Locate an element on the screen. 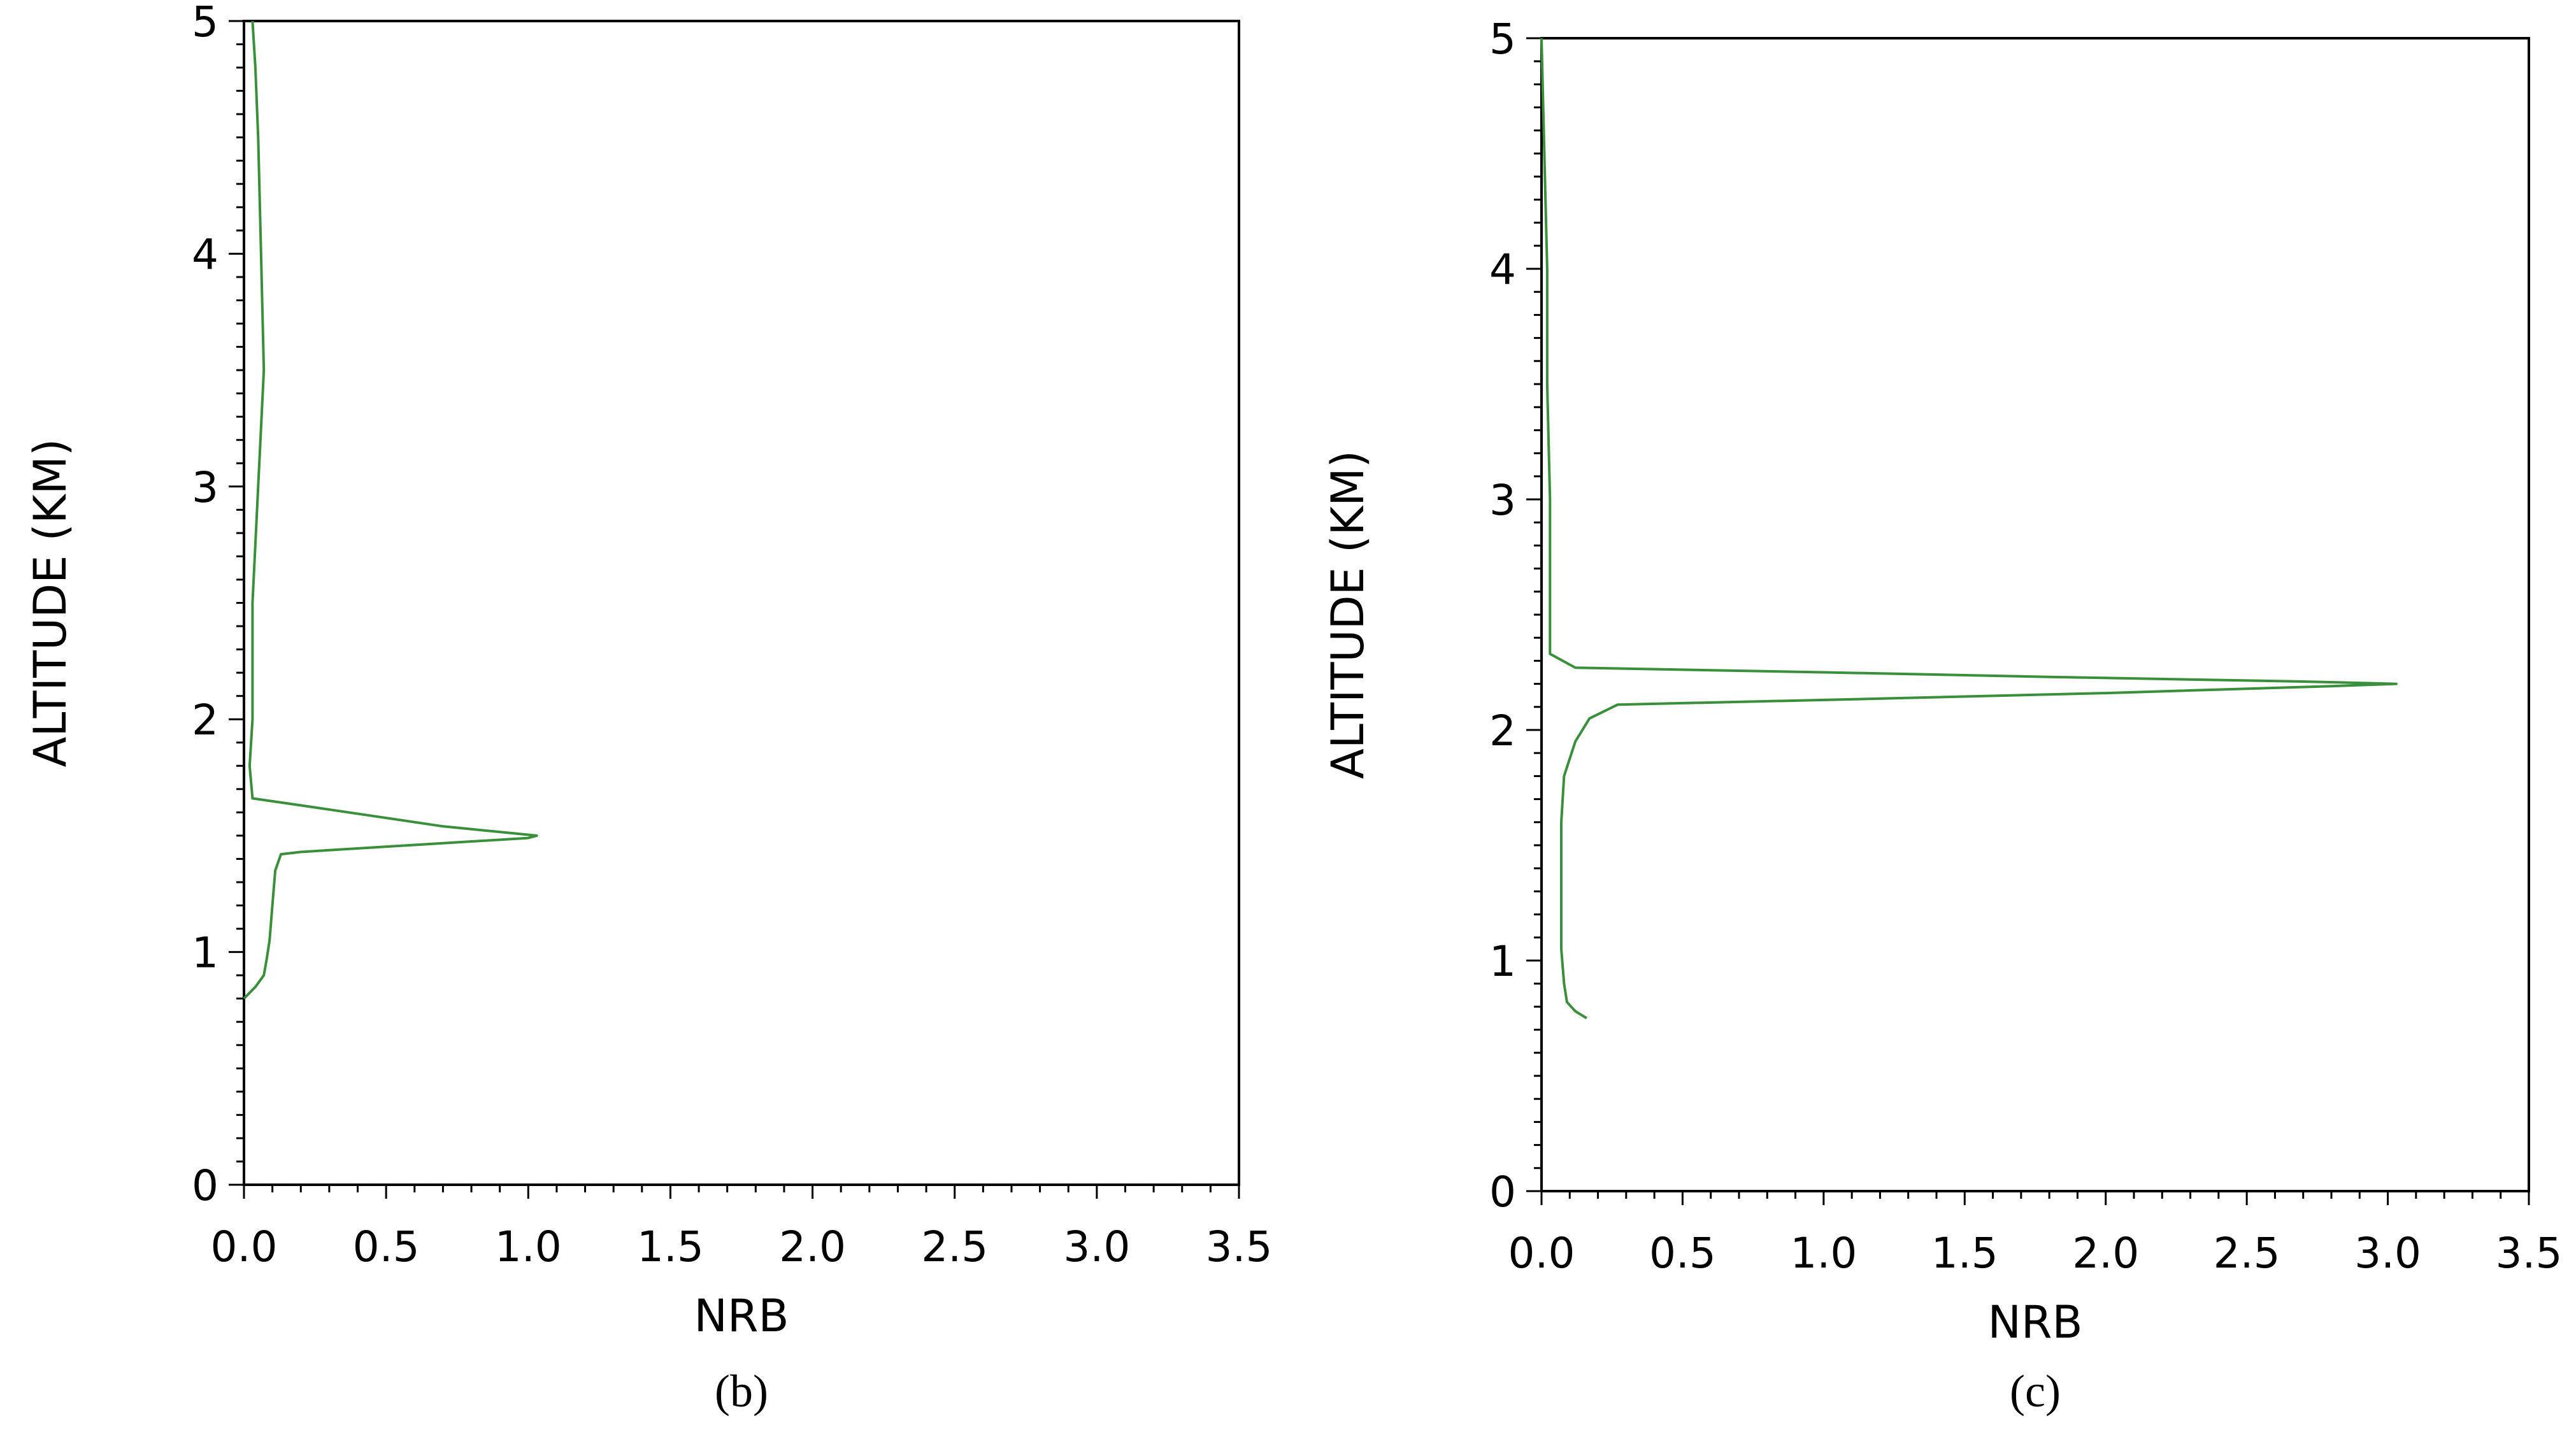  panel-caption: (c) is located at coordinates (2035, 1392).